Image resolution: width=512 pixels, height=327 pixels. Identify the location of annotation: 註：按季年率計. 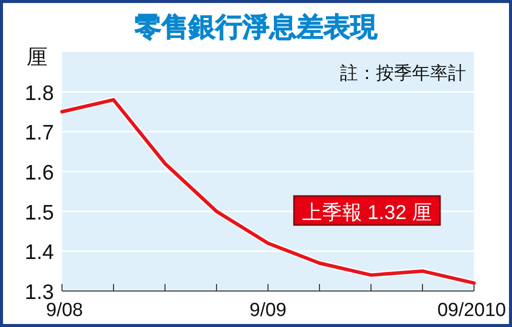
(403, 73).